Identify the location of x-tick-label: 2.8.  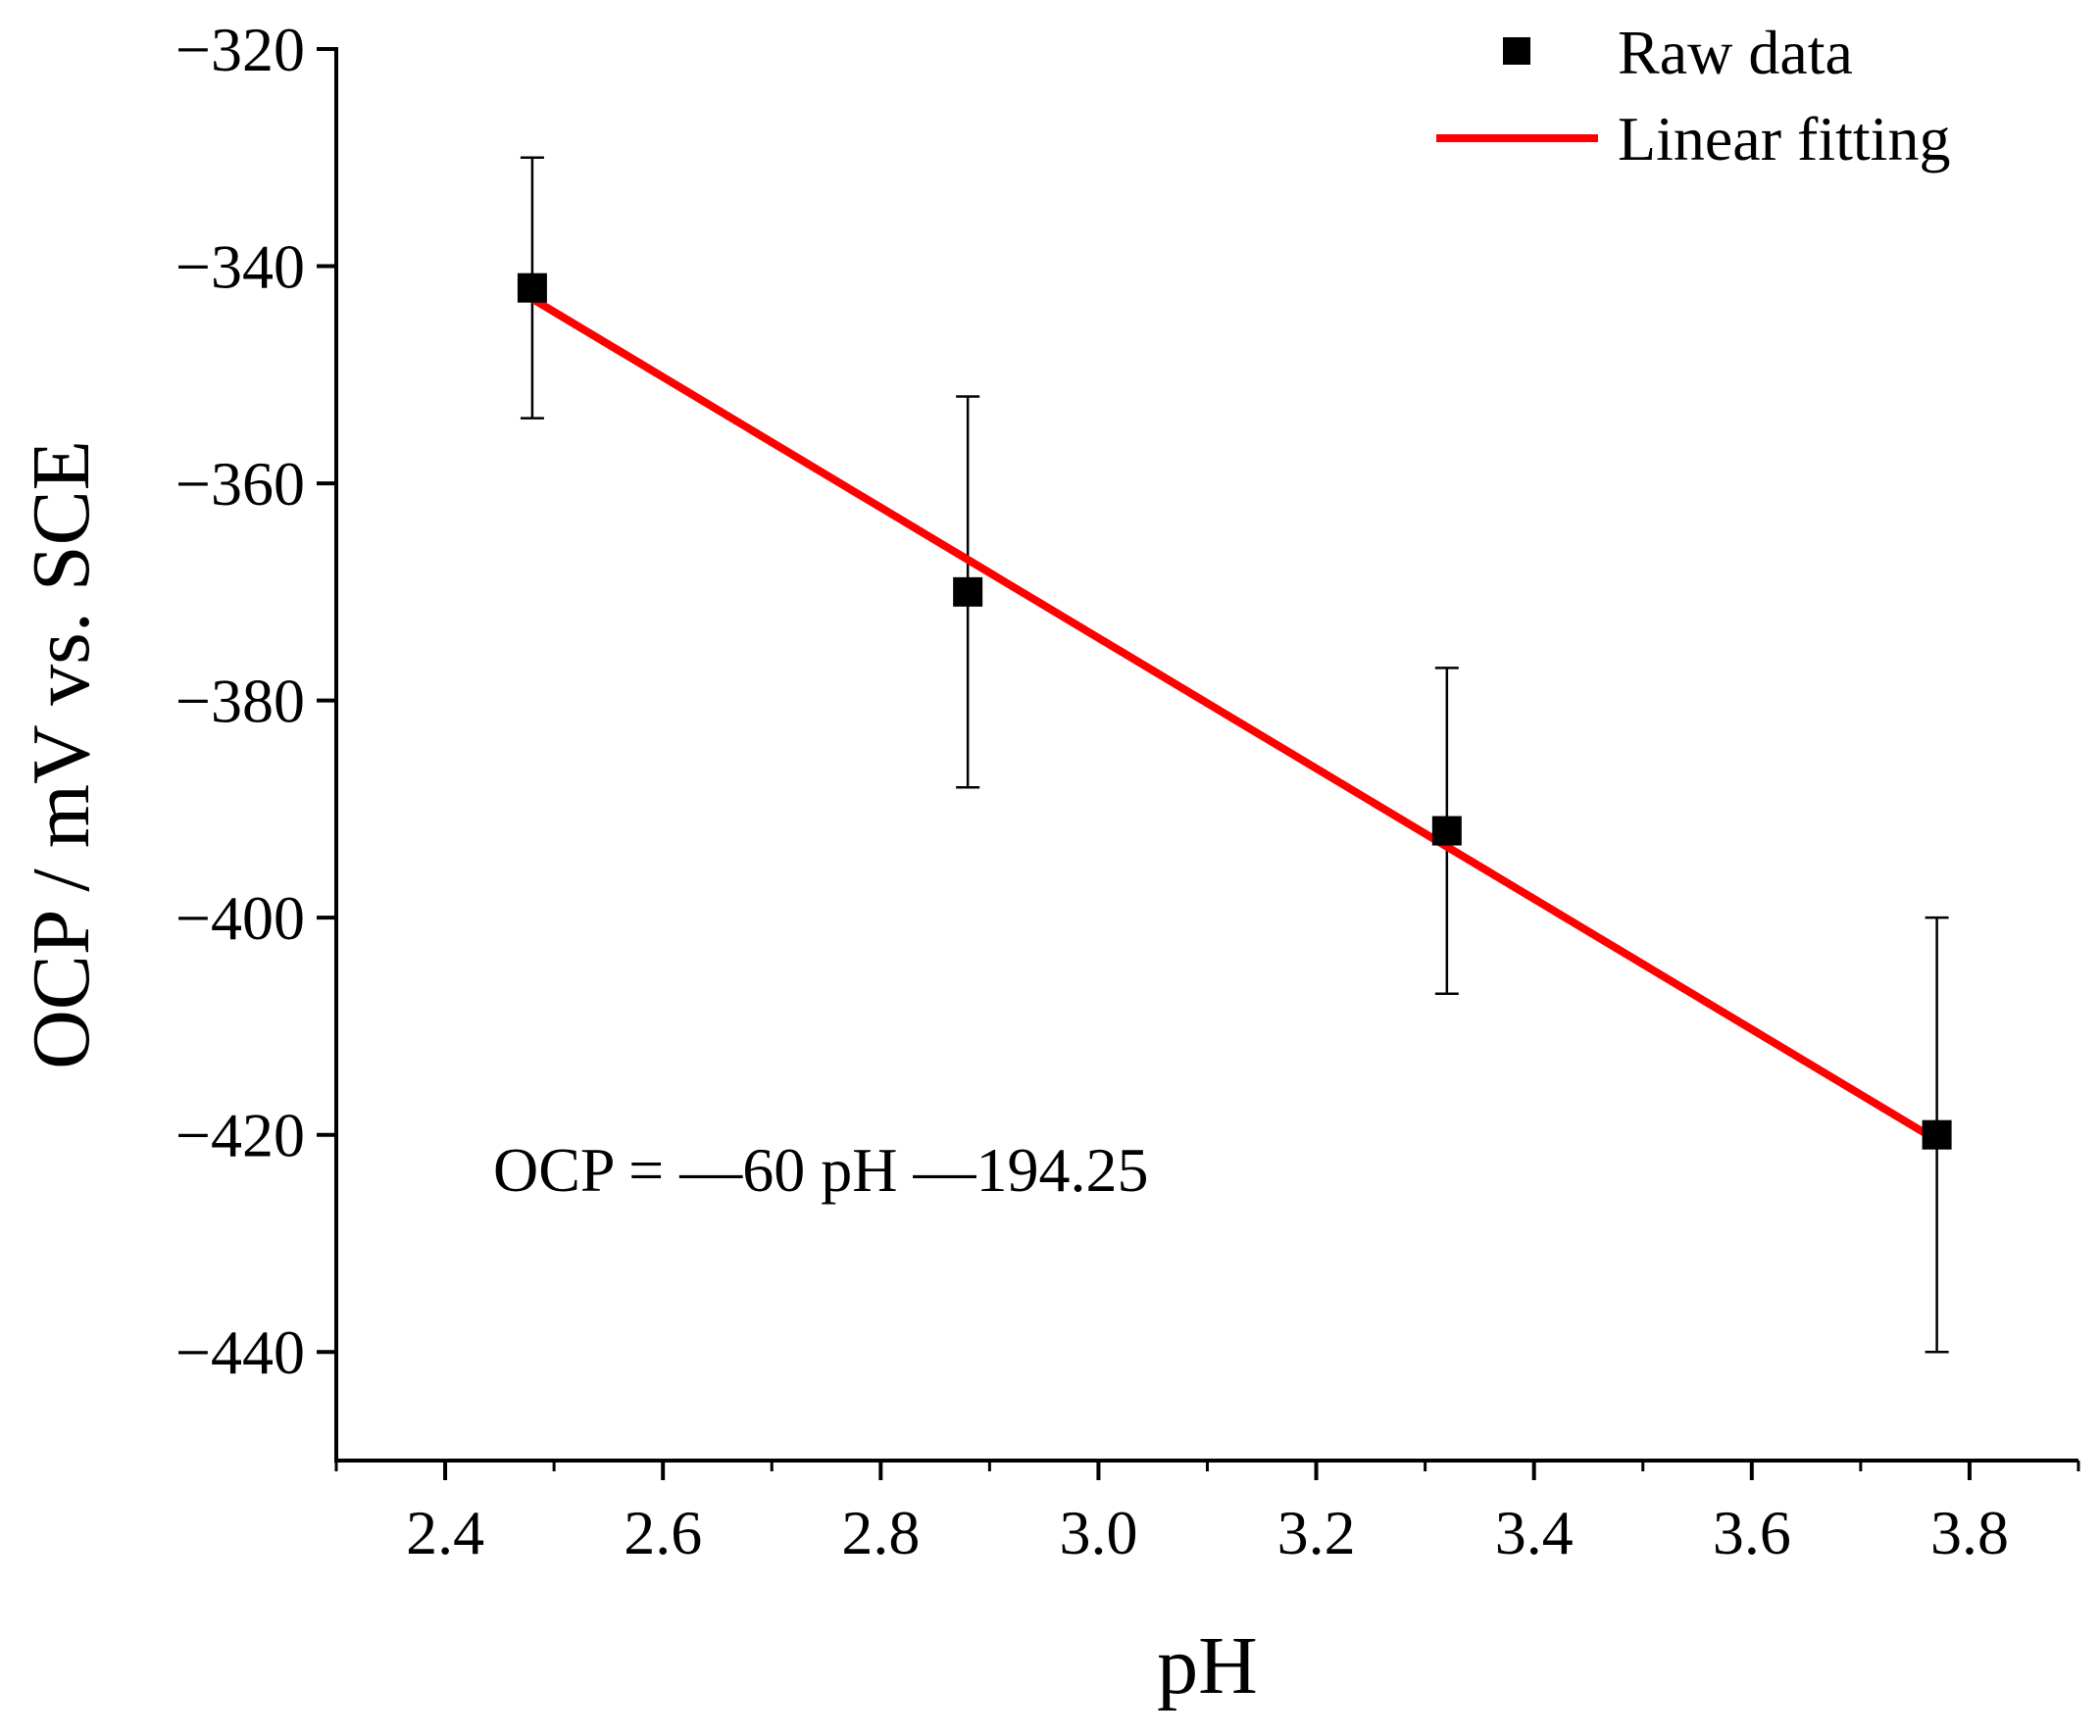
(880, 1532).